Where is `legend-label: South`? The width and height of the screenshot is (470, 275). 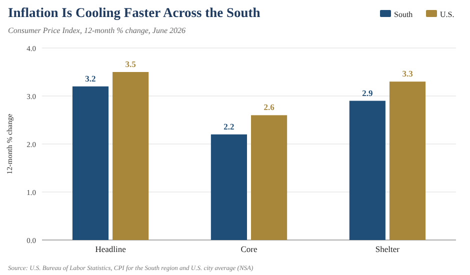 legend-label: South is located at coordinates (403, 14).